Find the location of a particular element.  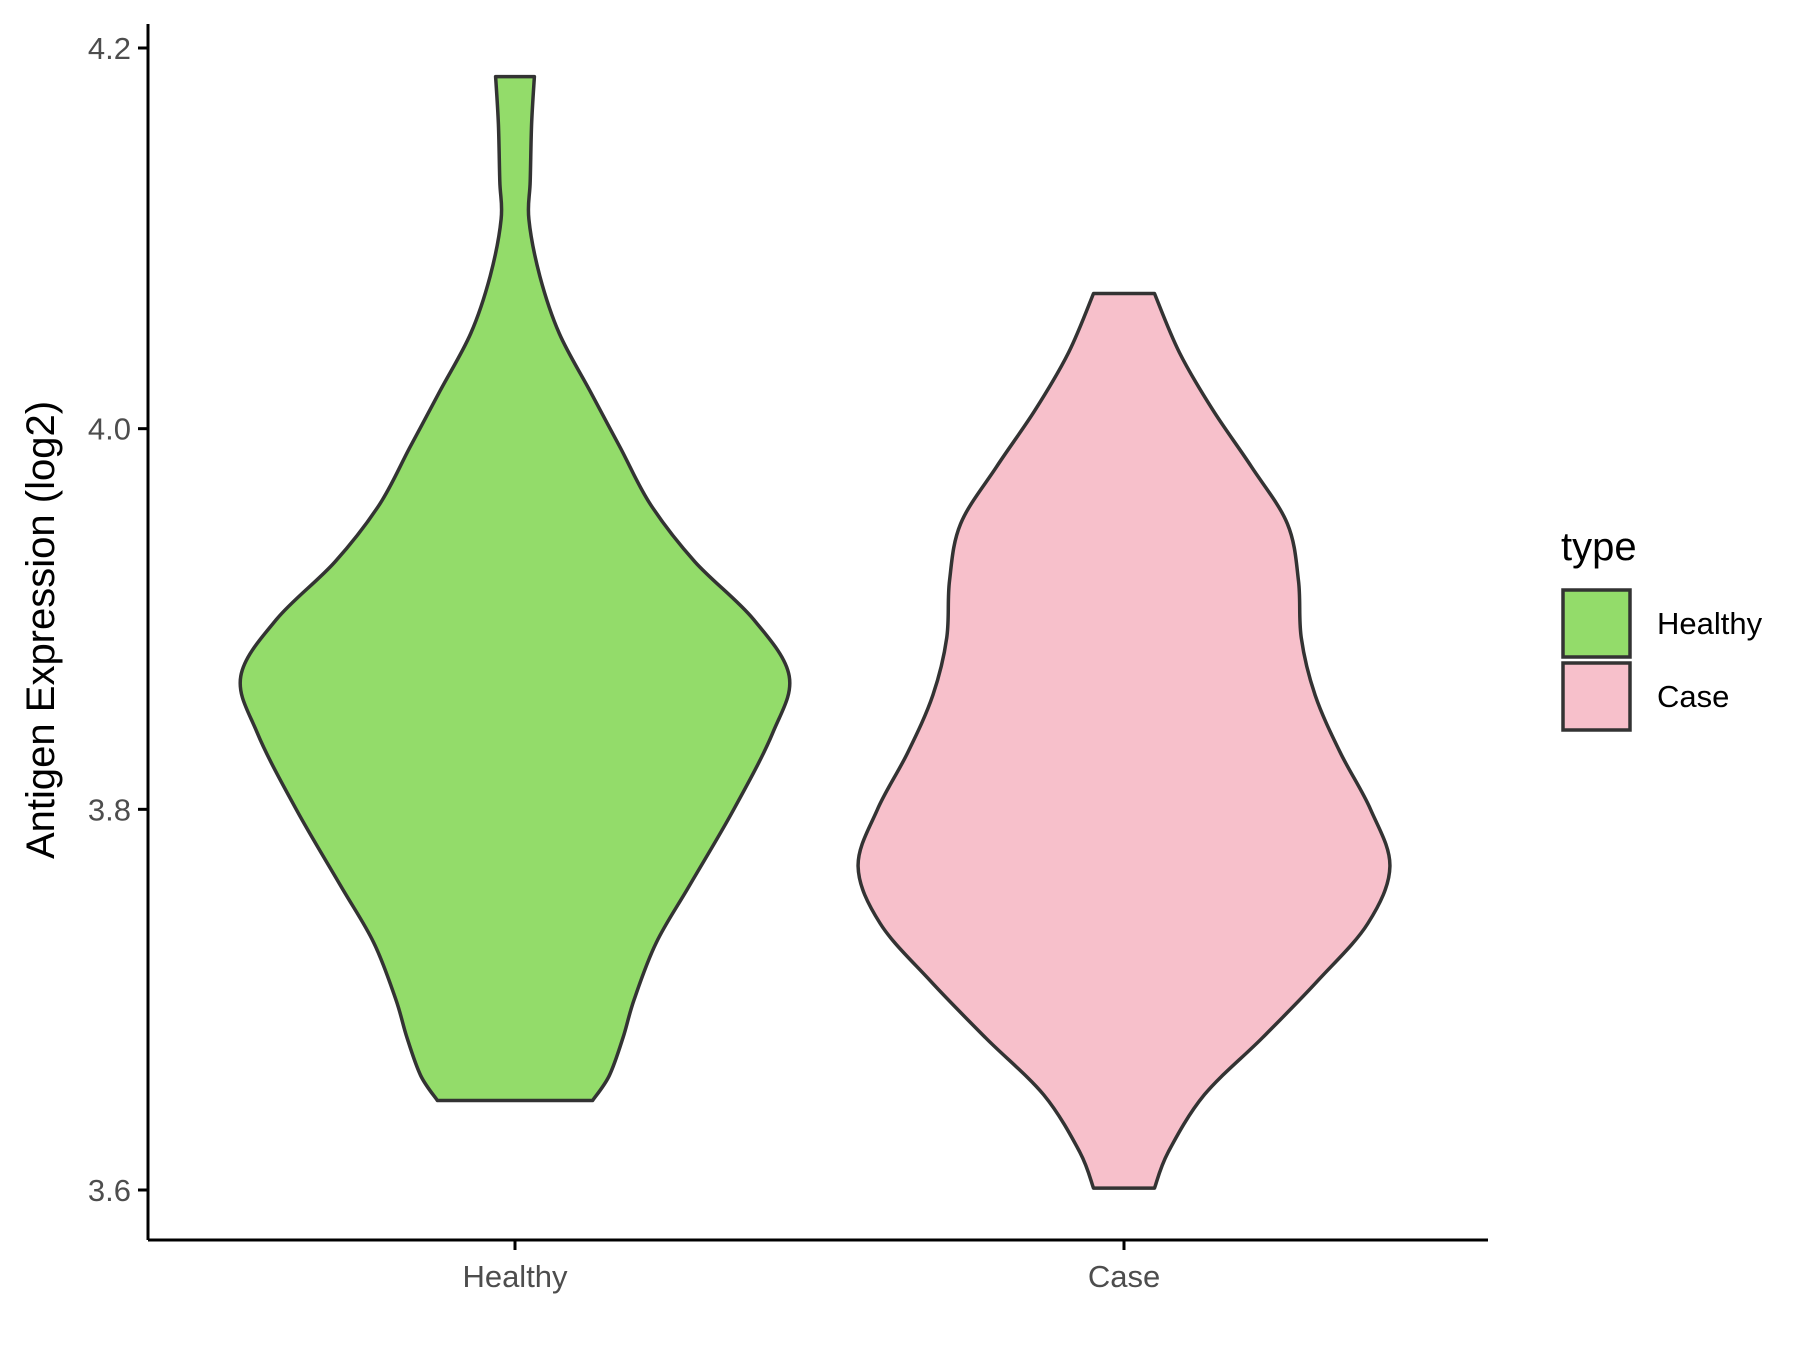

y-tick-label: 3.6 is located at coordinates (109, 1190).